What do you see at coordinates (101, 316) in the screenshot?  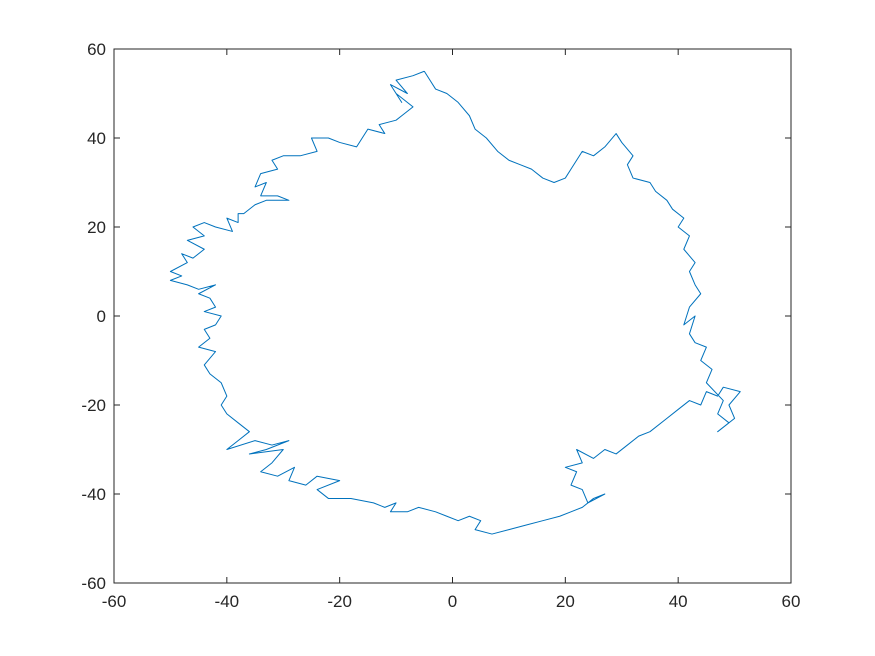 I see `y-tick-label: 0` at bounding box center [101, 316].